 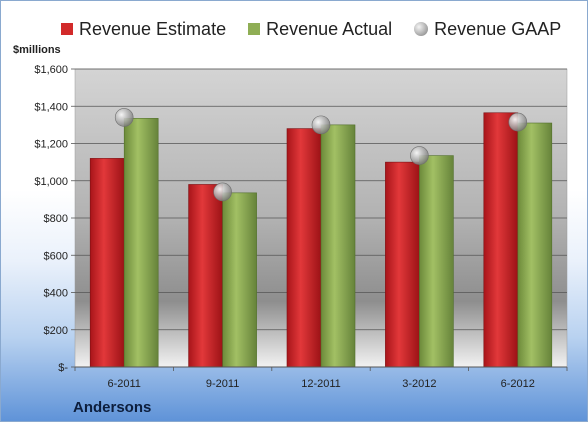 I want to click on legend-item-revenue-gaap: Revenue GAAP, so click(x=487, y=29).